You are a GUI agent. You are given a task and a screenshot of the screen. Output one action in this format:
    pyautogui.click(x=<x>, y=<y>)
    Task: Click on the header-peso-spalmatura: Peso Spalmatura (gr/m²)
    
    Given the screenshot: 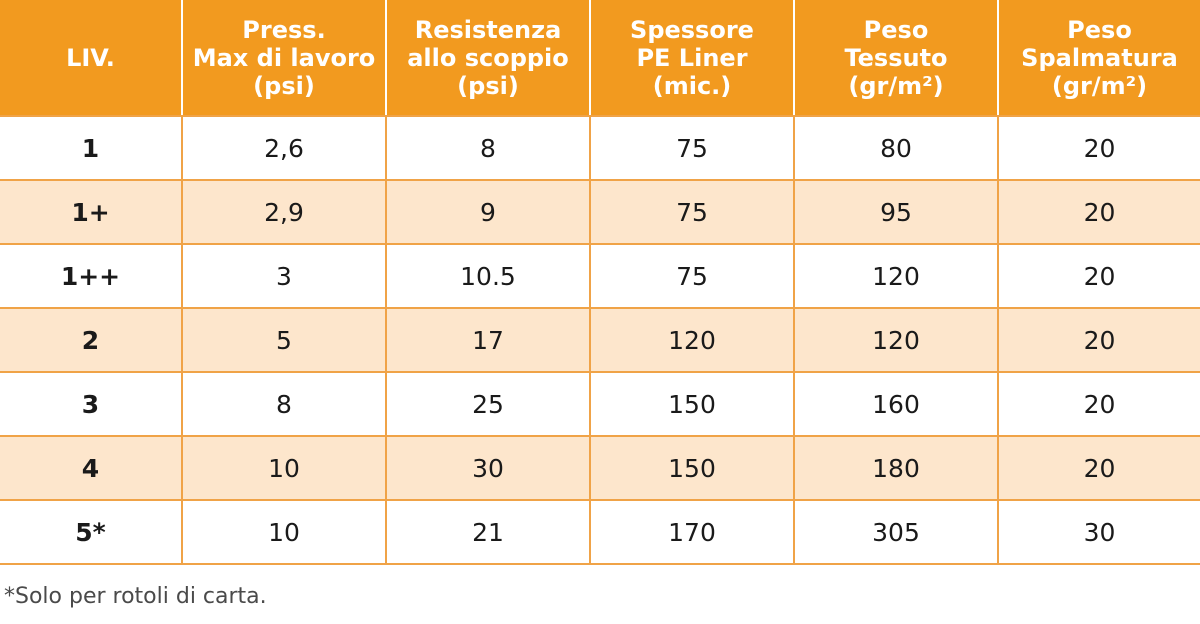 What is the action you would take?
    pyautogui.click(x=1098, y=58)
    